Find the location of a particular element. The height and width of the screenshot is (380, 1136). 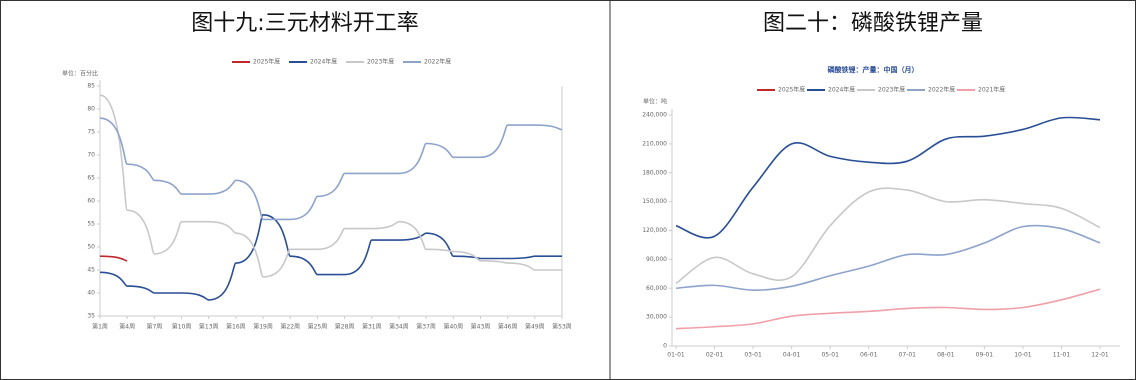

y-axis-label: 单位：百分比 is located at coordinates (80, 74).